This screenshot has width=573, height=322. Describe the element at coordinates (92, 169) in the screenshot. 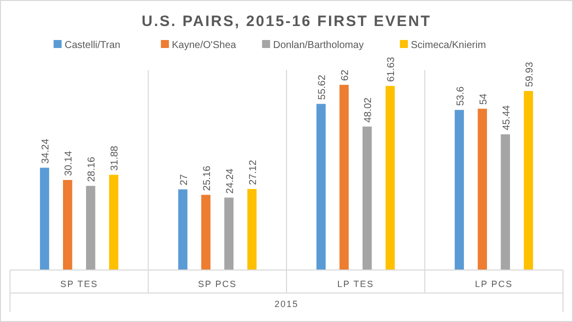

I see `data-label: 28.16` at that location.